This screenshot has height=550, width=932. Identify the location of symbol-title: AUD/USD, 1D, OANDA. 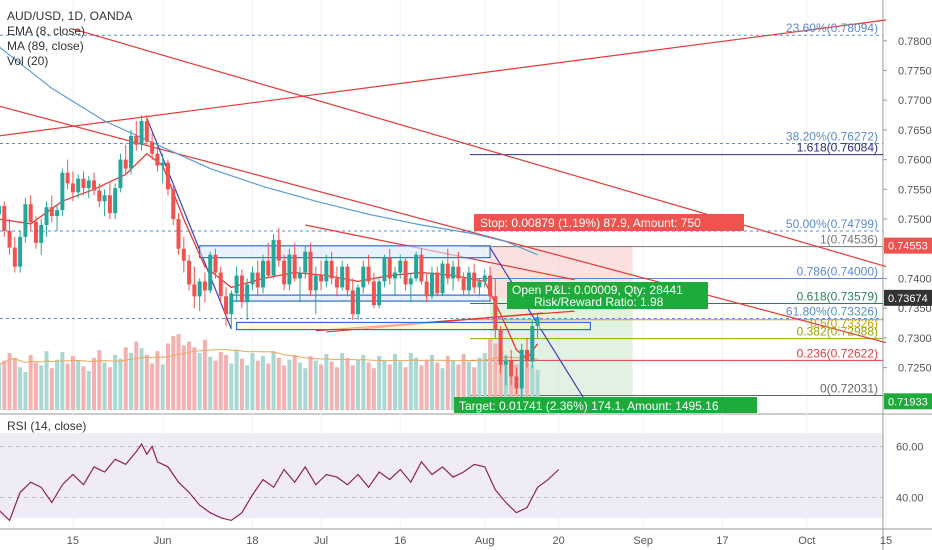
(69, 16).